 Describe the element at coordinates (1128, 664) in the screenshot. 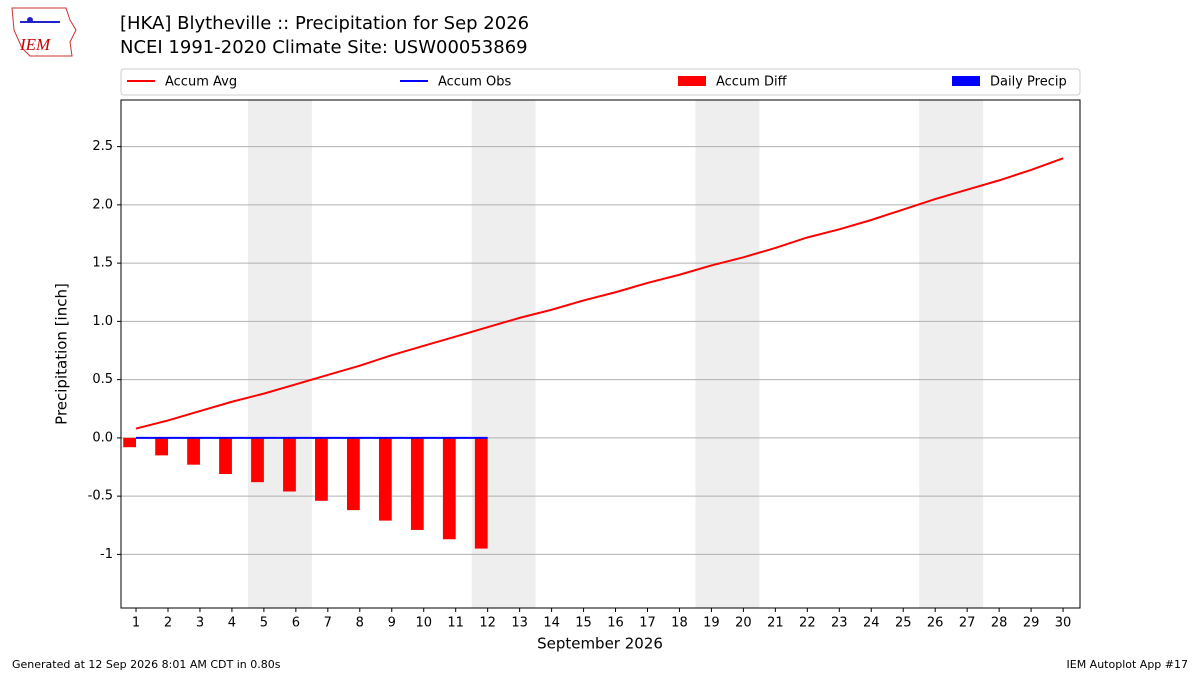

I see `footer-right: IEM Autoplot App #17` at that location.